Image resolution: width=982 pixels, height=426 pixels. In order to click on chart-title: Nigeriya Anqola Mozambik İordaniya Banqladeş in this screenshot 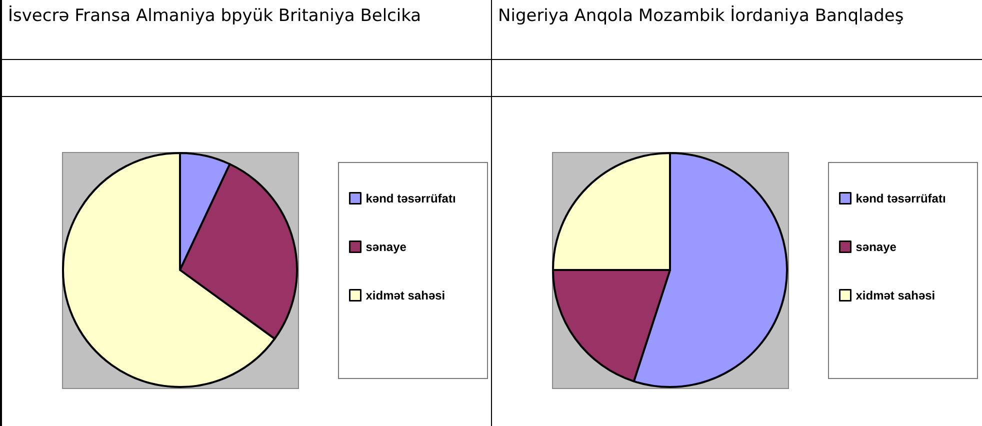, I will do `click(737, 30)`.